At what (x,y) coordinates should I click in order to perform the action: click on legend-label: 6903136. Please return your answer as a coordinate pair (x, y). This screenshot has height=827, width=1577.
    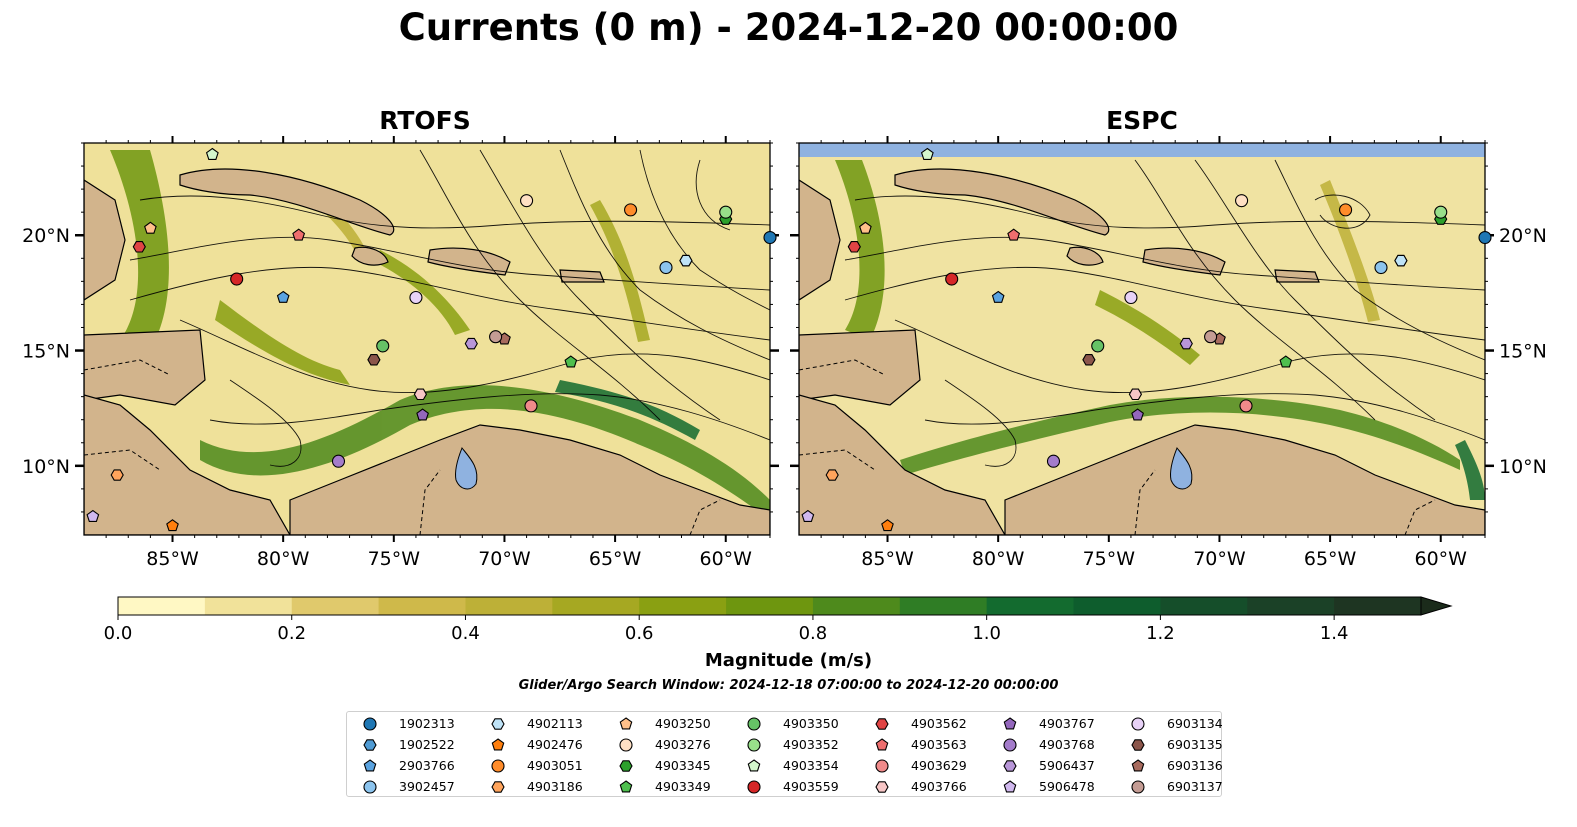
    Looking at the image, I should click on (1195, 765).